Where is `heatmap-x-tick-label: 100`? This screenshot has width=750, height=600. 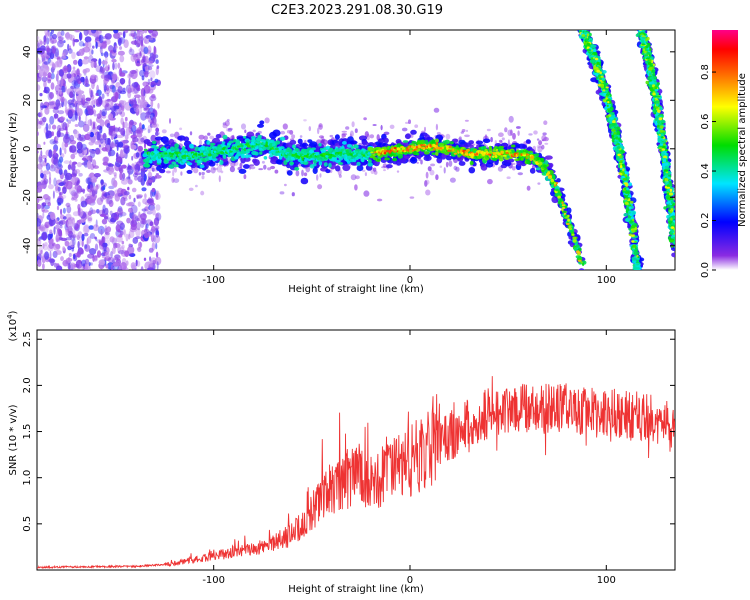
heatmap-x-tick-label: 100 is located at coordinates (606, 280).